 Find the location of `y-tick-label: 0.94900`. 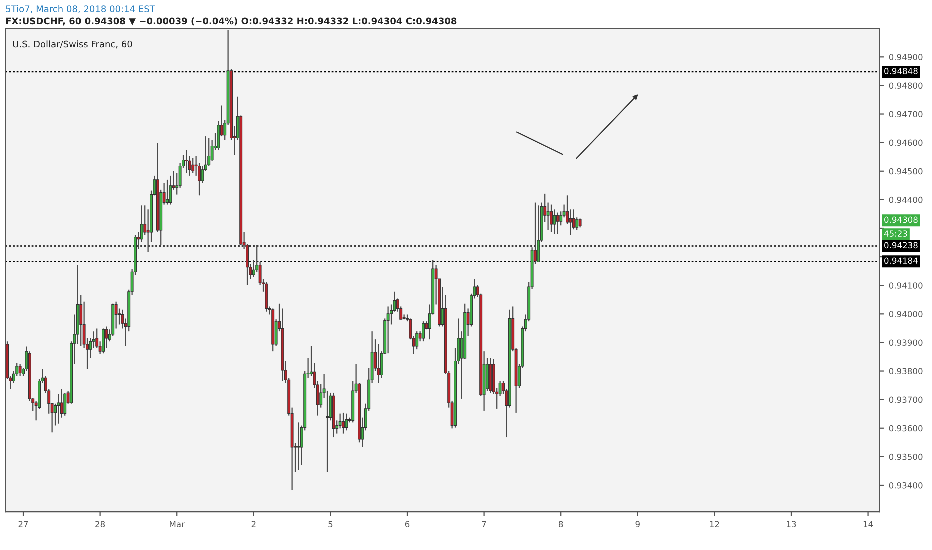

y-tick-label: 0.94900 is located at coordinates (906, 57).